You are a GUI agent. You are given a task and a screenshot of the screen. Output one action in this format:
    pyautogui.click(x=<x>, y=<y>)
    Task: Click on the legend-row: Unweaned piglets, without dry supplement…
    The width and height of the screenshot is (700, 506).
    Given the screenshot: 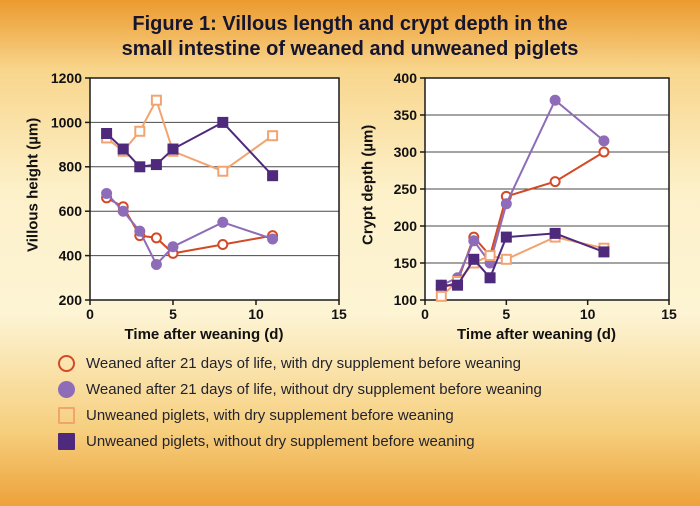 What is the action you would take?
    pyautogui.click(x=379, y=441)
    